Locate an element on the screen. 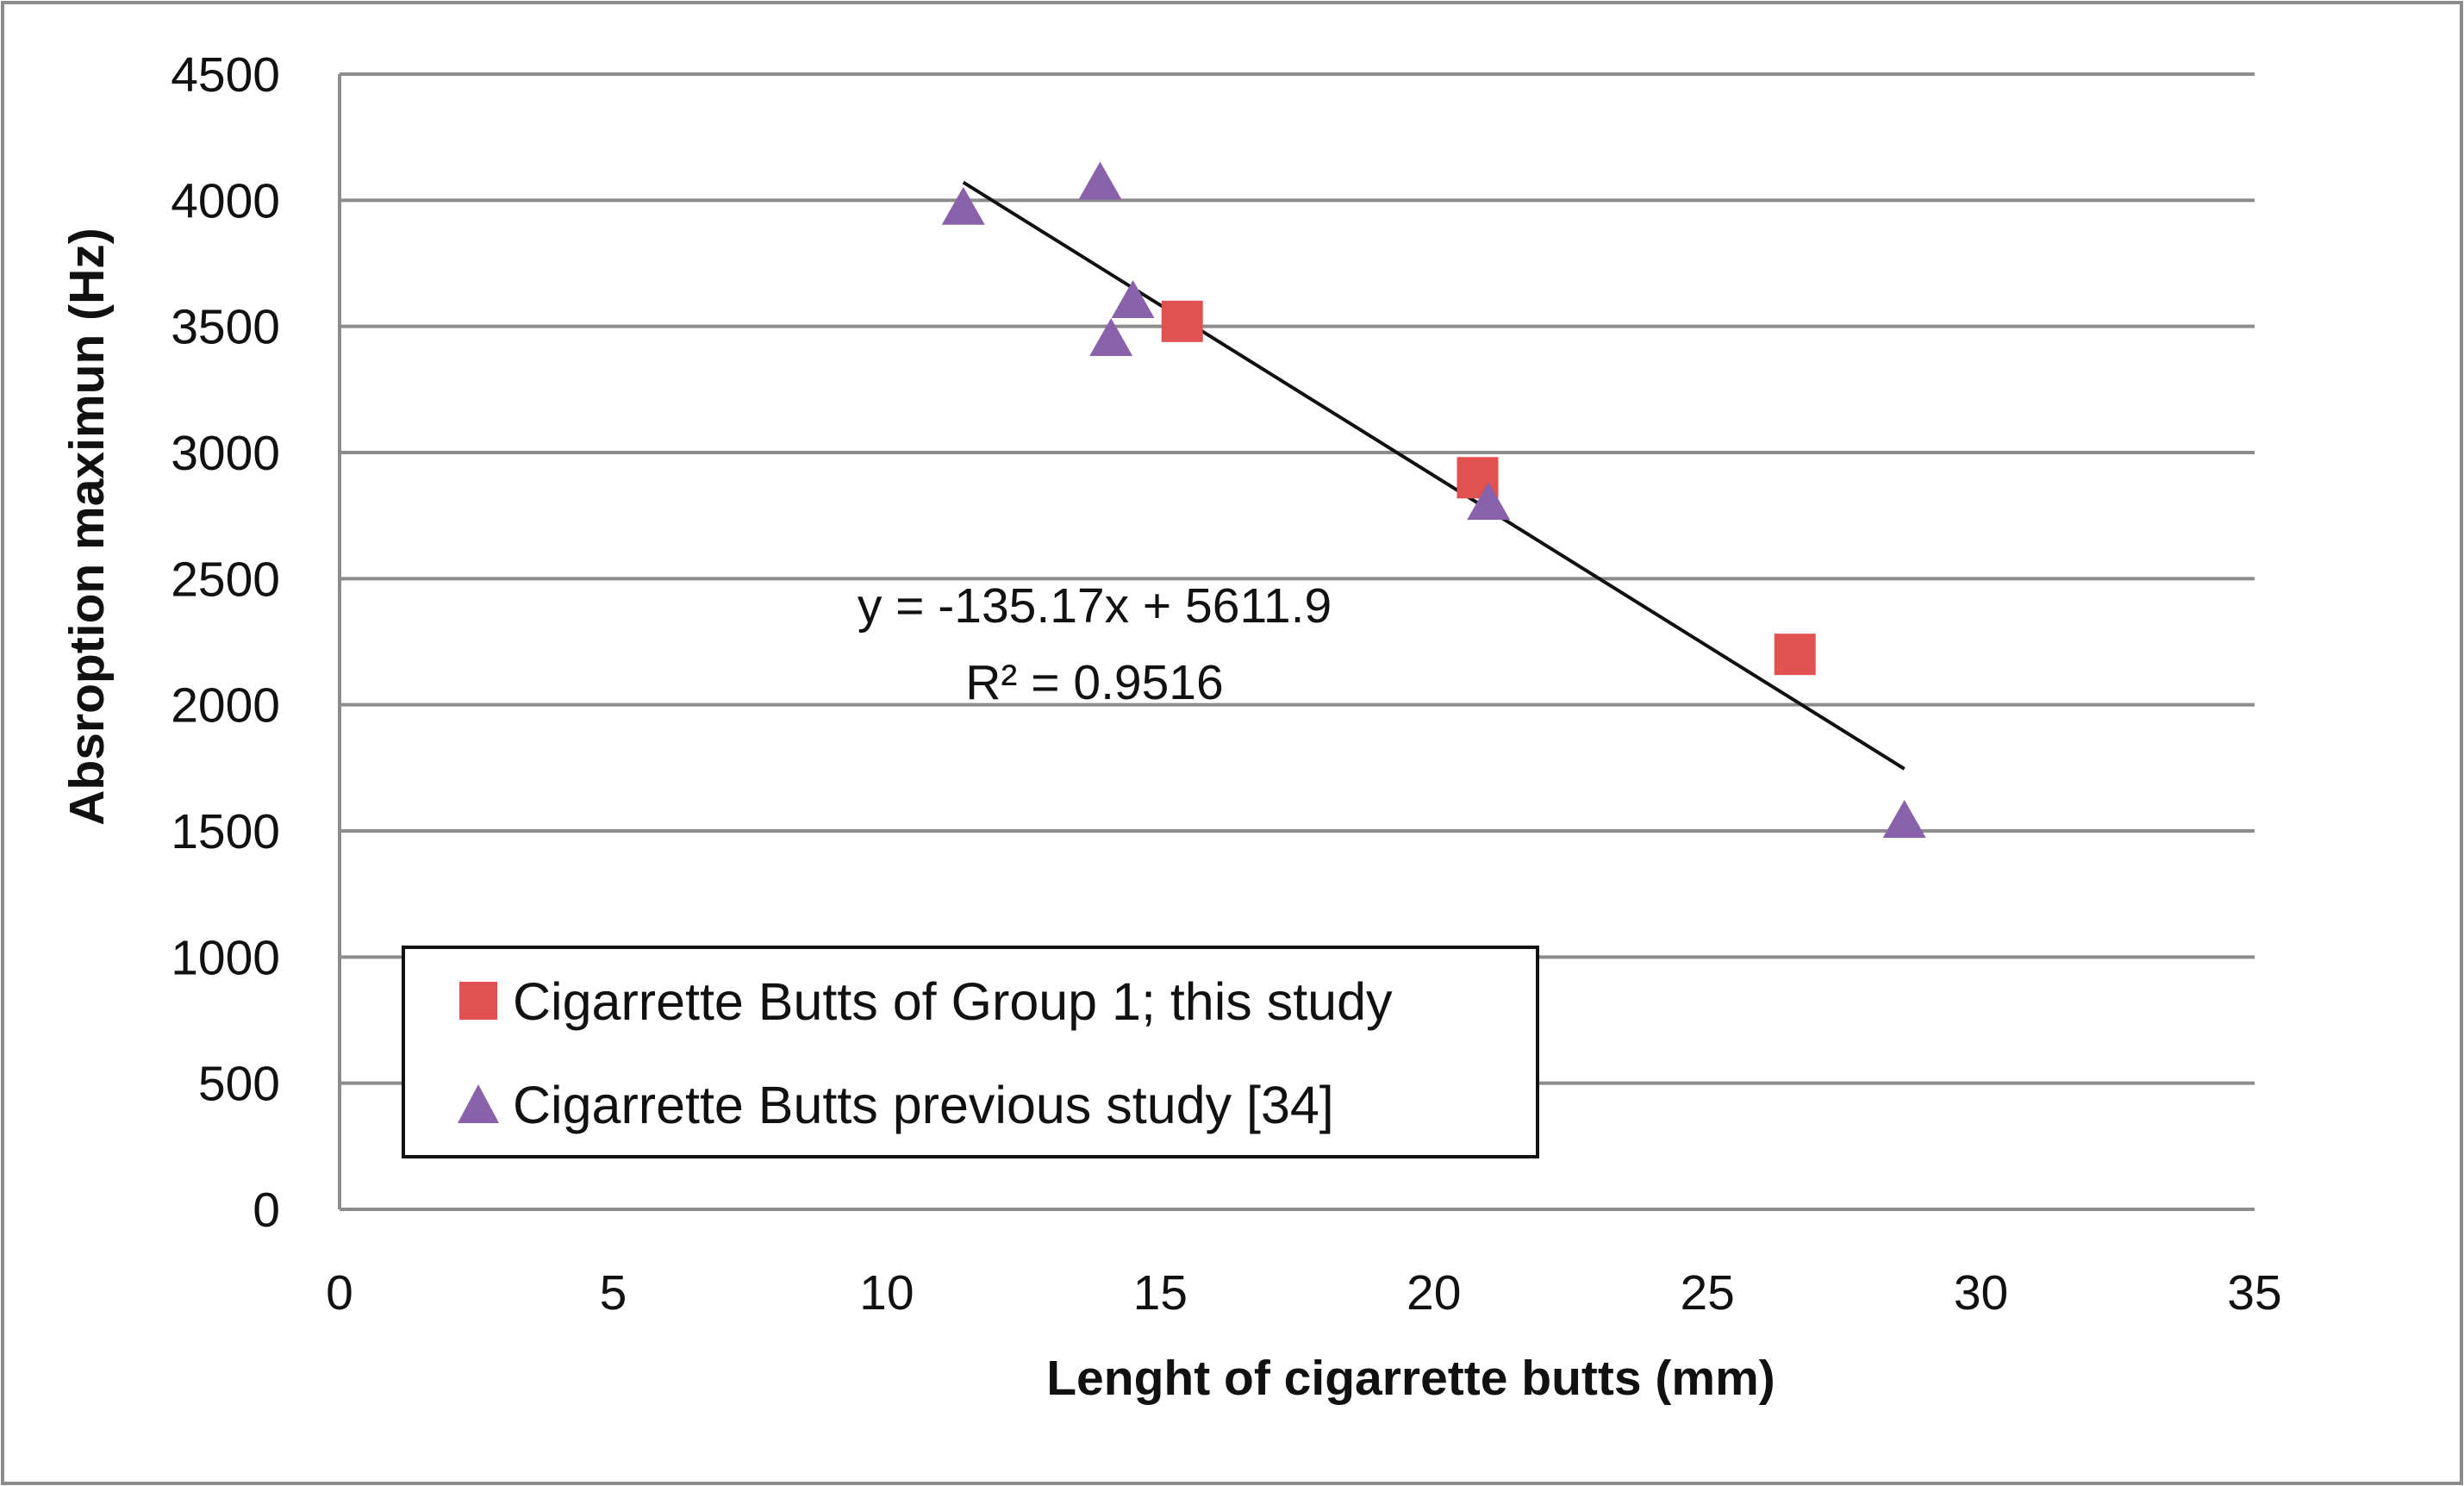 The image size is (2464, 1486). y-tick-label: 2000 is located at coordinates (225, 706).